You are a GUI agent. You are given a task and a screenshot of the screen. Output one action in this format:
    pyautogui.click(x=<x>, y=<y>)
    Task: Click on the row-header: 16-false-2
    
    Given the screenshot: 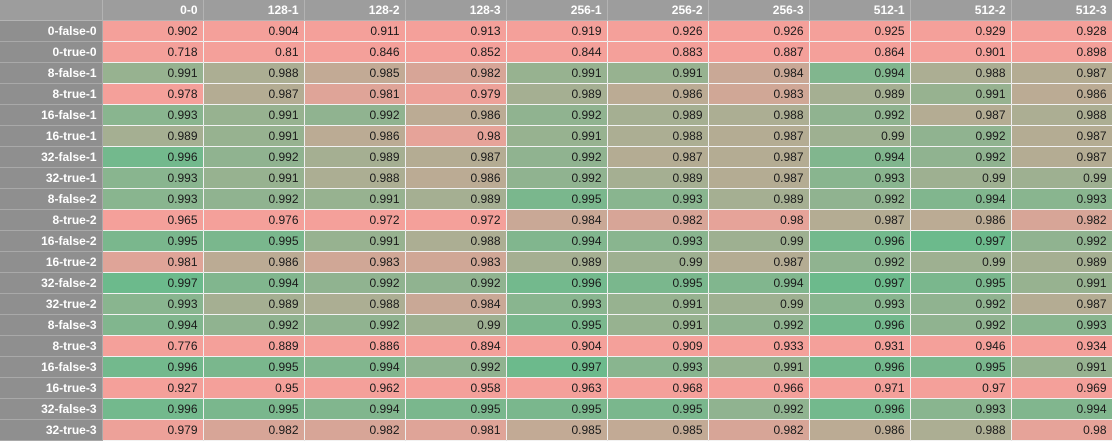 What is the action you would take?
    pyautogui.click(x=51, y=241)
    